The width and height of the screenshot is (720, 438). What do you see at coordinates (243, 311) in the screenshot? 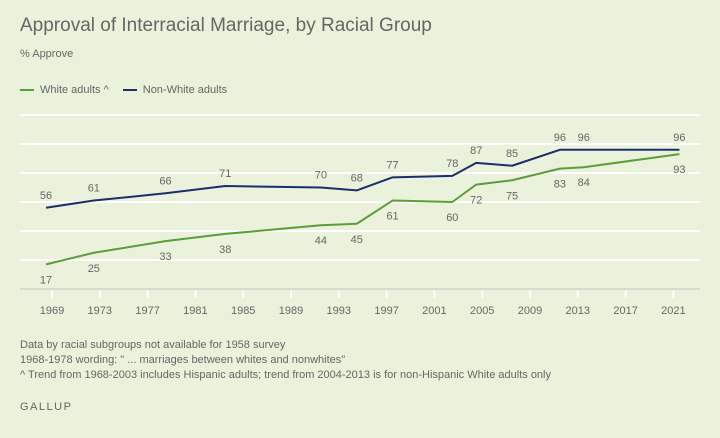
I see `x-tick-label: 1985` at bounding box center [243, 311].